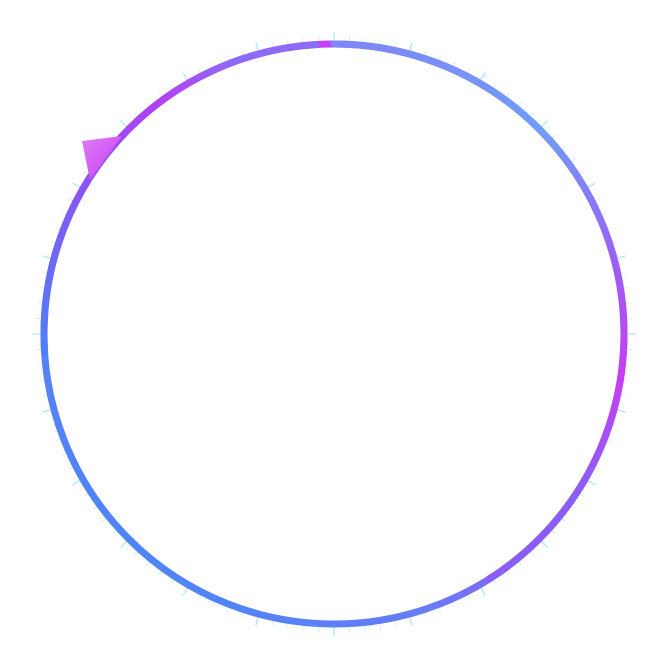 The height and width of the screenshot is (668, 668). Describe the element at coordinates (102, 158) in the screenshot. I see `ring-pointer-handle` at that location.